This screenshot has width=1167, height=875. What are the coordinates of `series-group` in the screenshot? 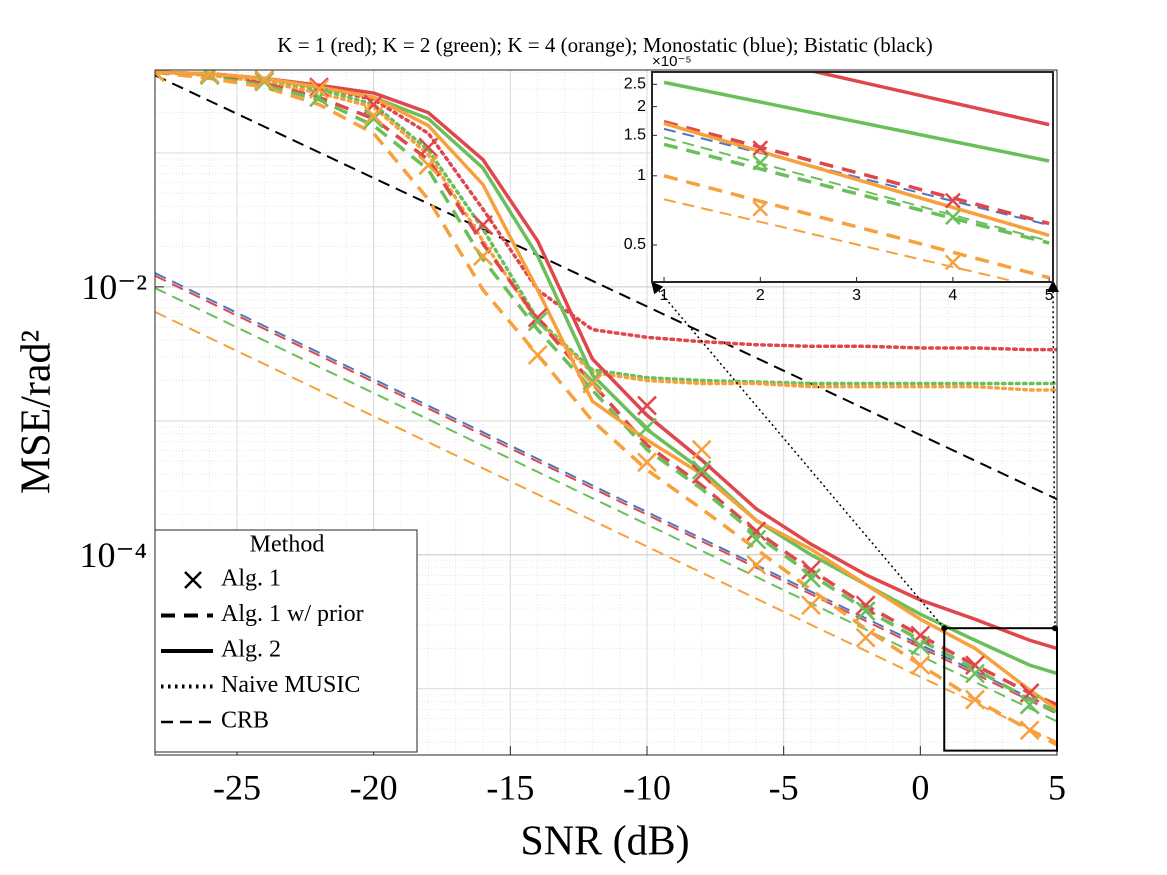 It's located at (856, 177).